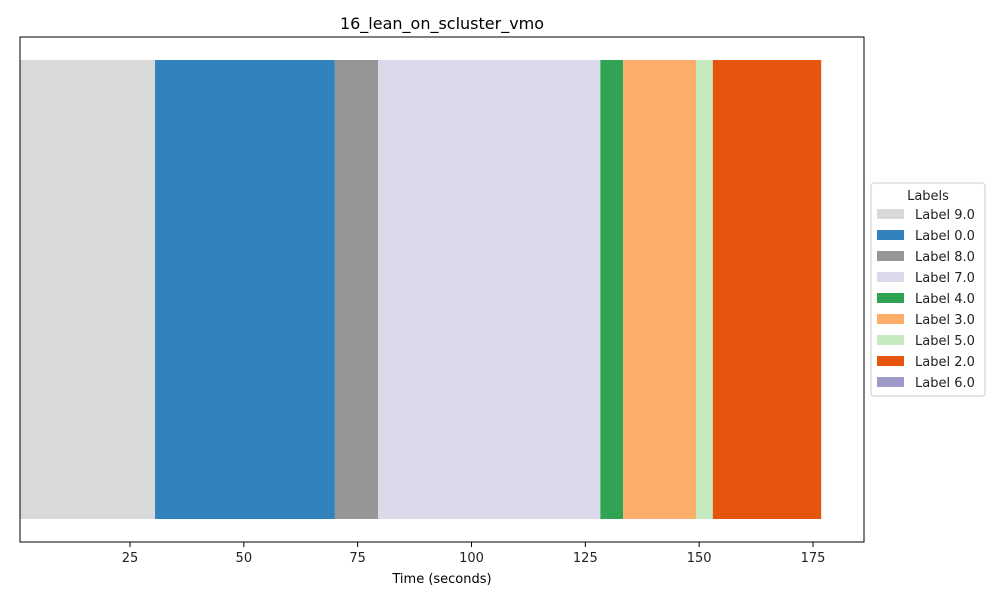  Describe the element at coordinates (945, 383) in the screenshot. I see `legend-label: Label 6.0` at that location.